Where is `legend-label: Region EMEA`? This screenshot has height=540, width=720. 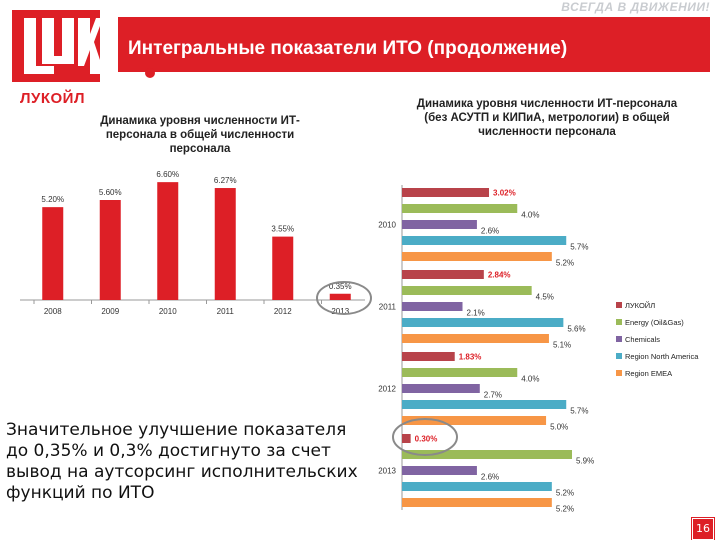
legend-label: Region EMEA is located at coordinates (648, 373).